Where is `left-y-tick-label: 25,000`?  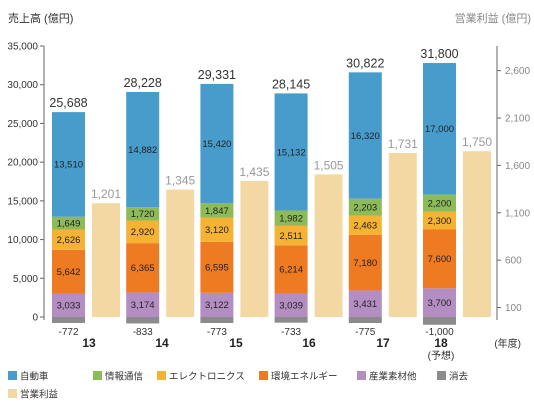
left-y-tick-label: 25,000 is located at coordinates (22, 124).